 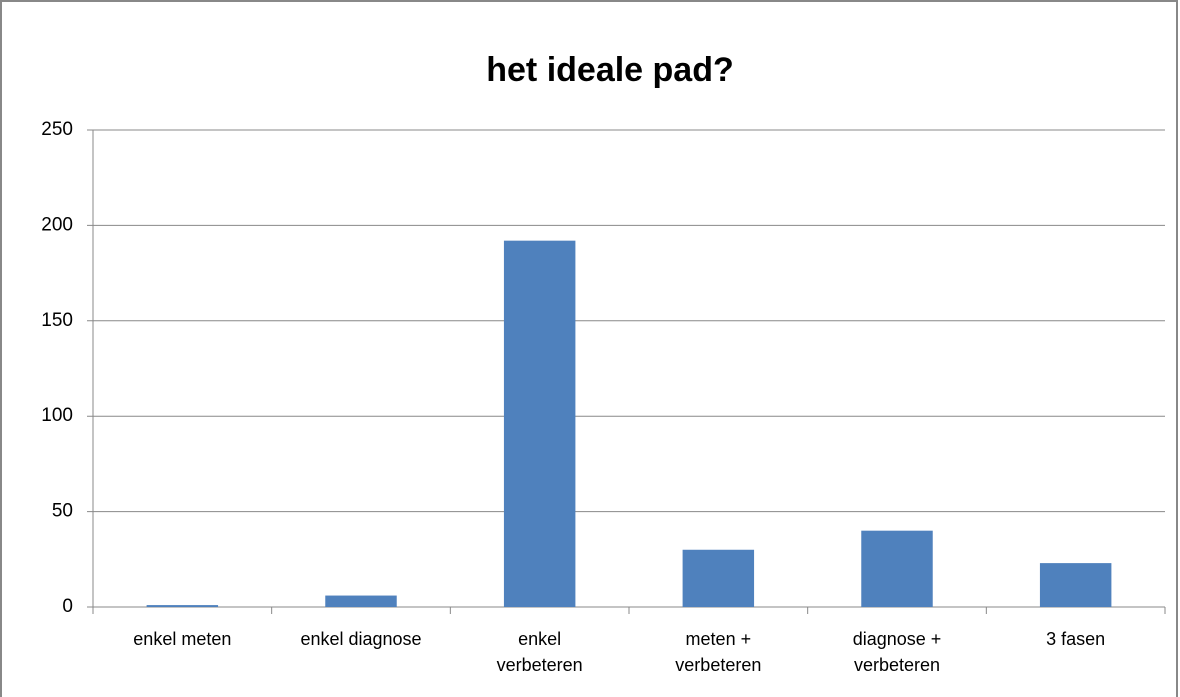 What do you see at coordinates (57, 415) in the screenshot?
I see `y-tick-label: 100` at bounding box center [57, 415].